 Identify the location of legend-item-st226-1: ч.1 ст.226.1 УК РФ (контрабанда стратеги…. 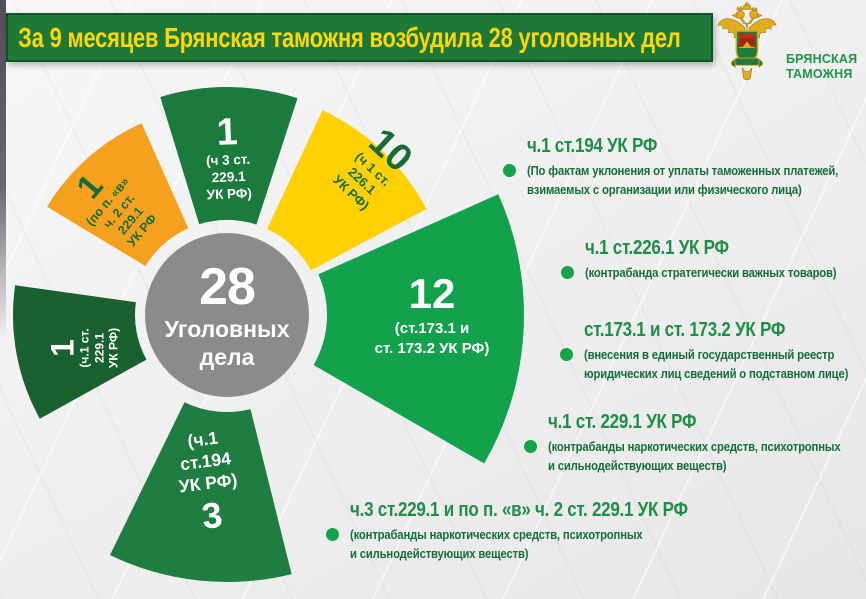
(713, 259).